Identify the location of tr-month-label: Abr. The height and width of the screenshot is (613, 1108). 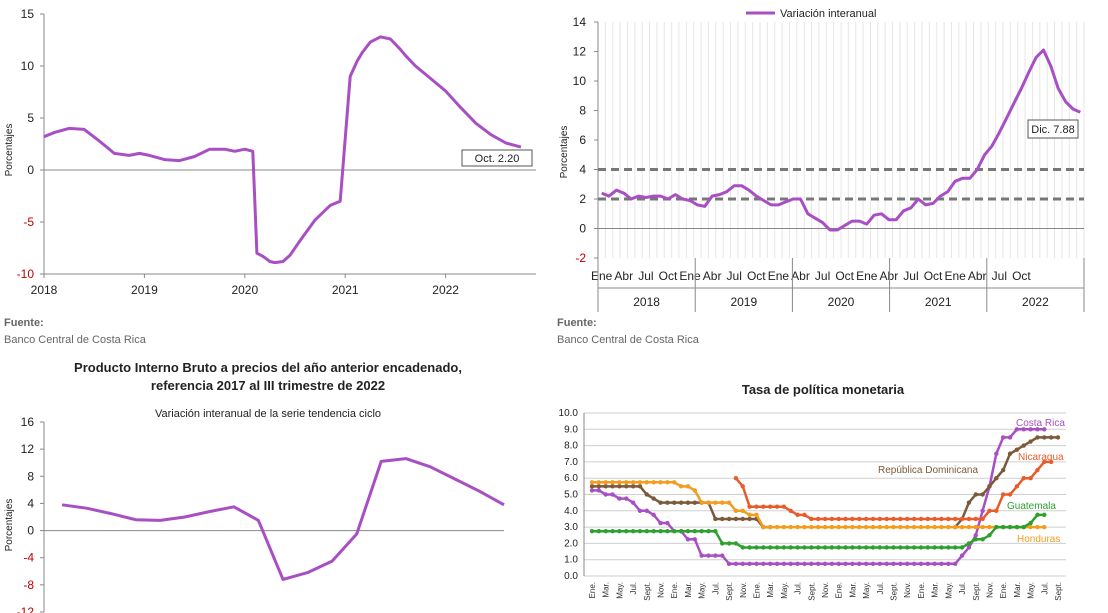
(889, 276).